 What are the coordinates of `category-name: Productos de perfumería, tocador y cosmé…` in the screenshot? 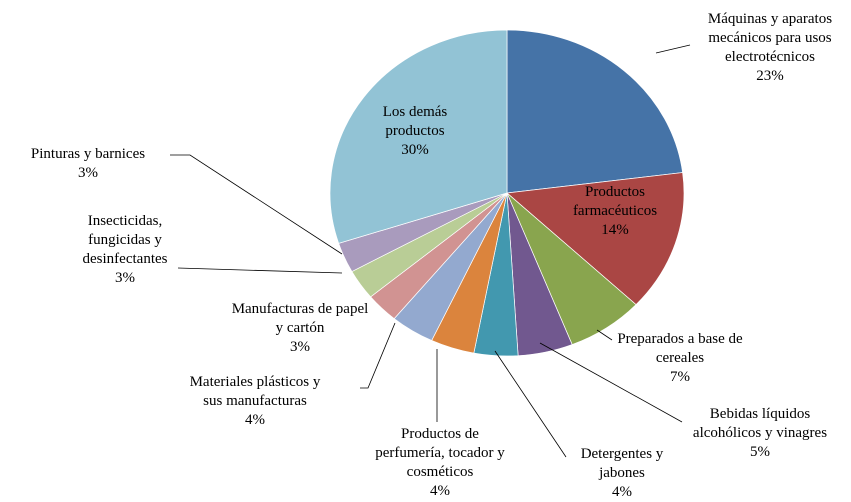 It's located at (440, 453).